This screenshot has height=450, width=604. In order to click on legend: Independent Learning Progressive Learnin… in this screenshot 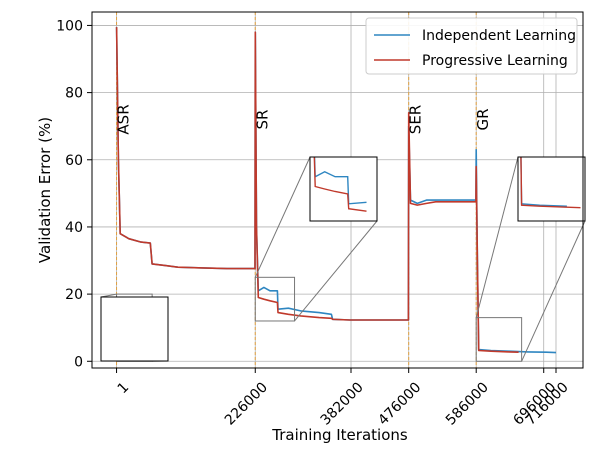, I will do `click(471, 46)`.